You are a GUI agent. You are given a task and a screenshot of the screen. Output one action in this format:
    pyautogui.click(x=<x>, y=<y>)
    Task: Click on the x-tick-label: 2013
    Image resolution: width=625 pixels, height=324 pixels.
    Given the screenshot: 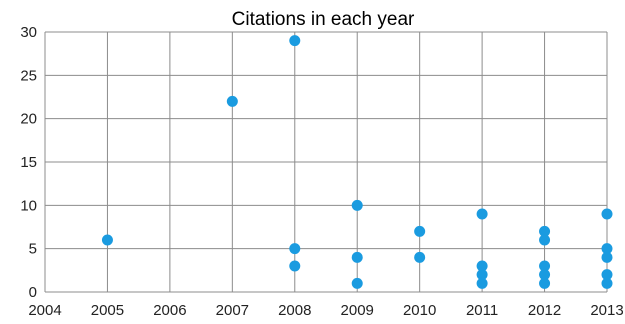 What is the action you would take?
    pyautogui.click(x=606, y=310)
    